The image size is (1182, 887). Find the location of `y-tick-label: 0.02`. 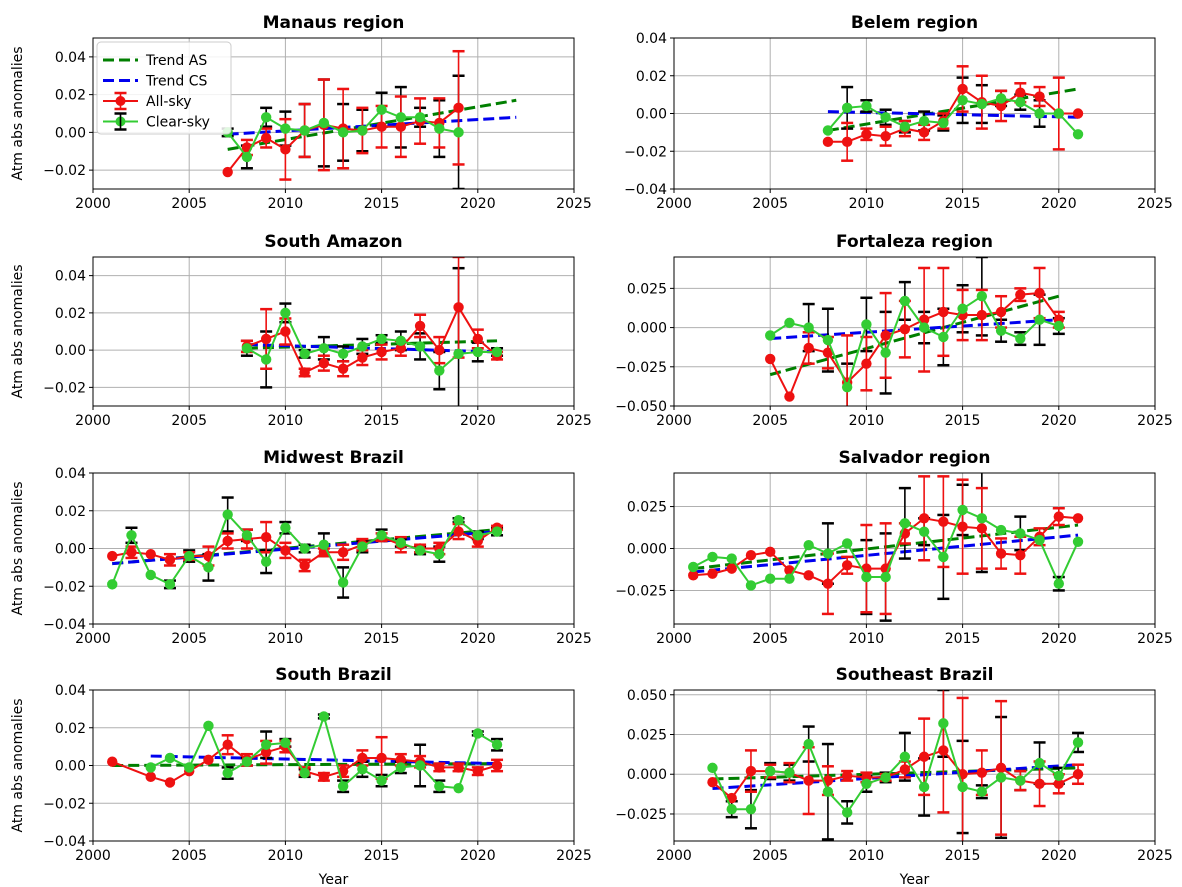

y-tick-label: 0.02 is located at coordinates (70, 314).